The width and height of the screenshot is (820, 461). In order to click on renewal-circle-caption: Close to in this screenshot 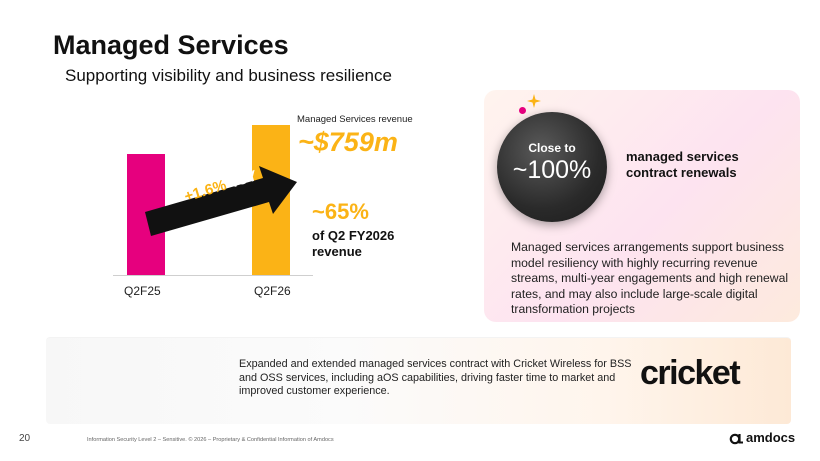, I will do `click(552, 148)`.